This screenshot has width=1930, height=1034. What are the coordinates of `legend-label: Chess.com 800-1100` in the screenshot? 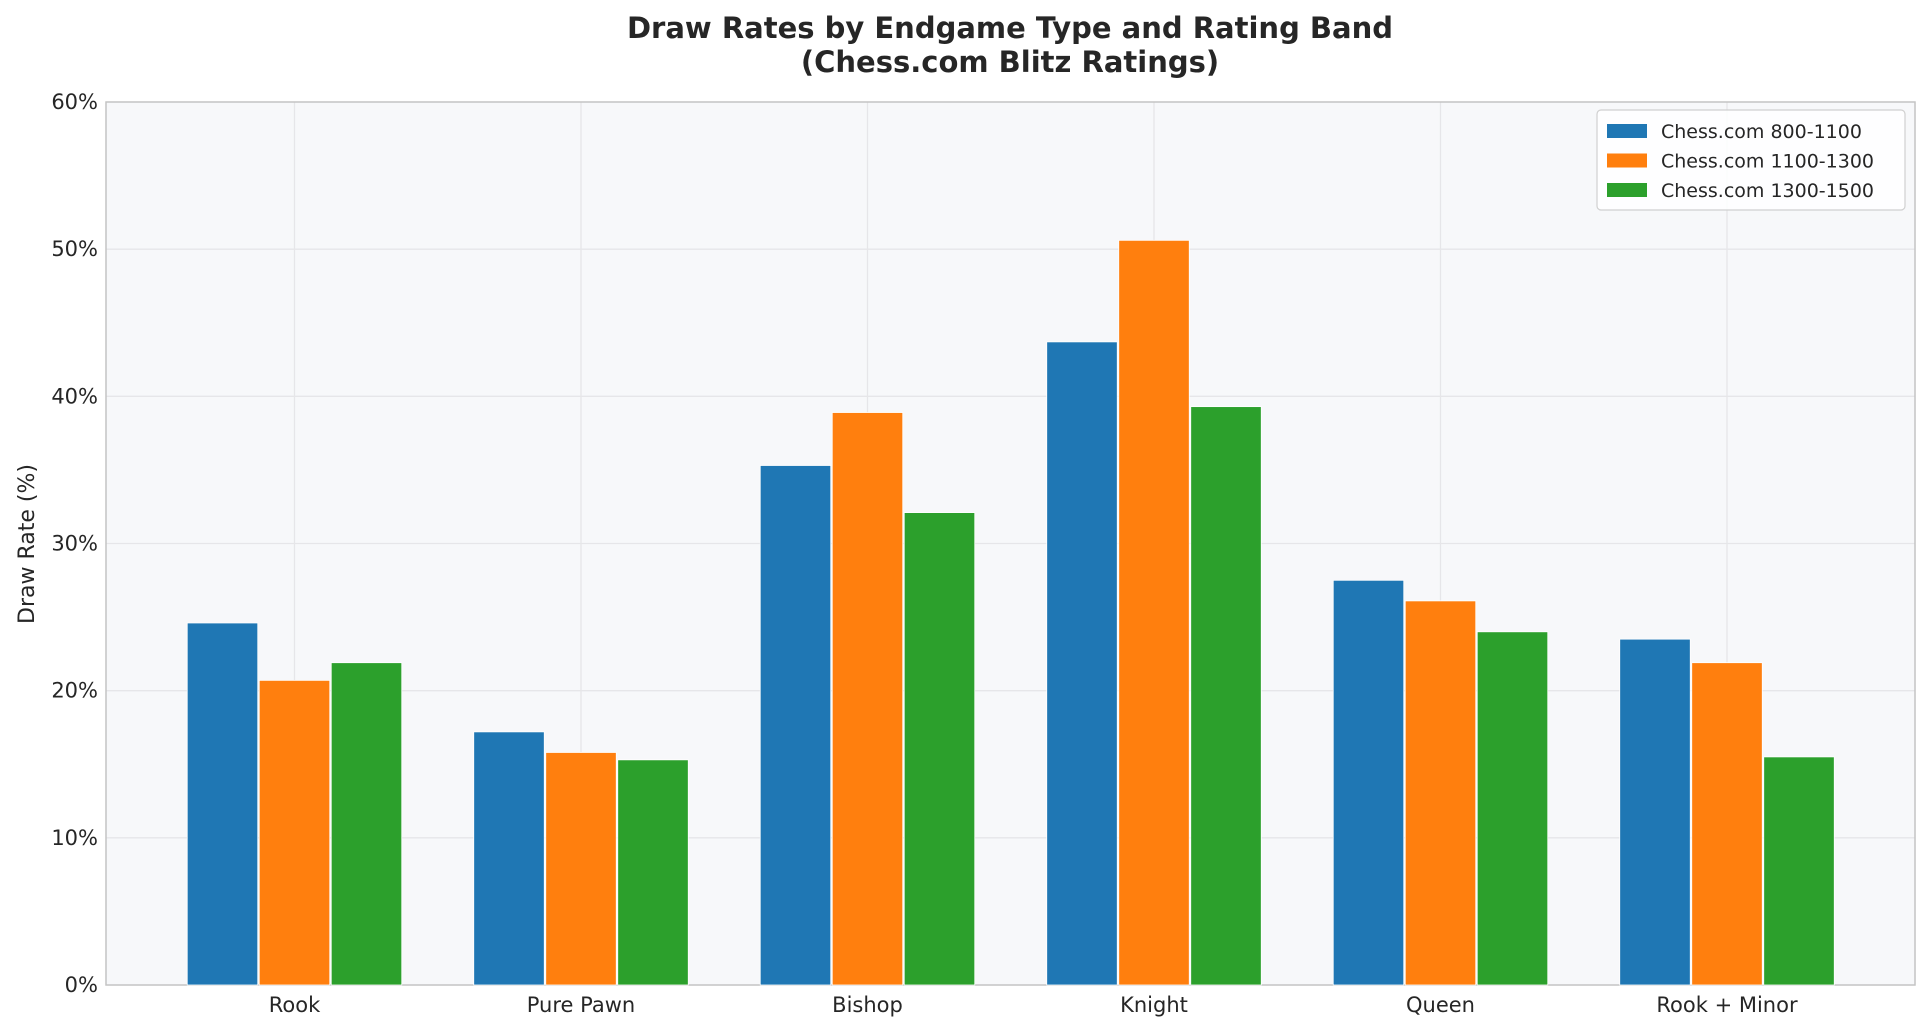 It's located at (1761, 132).